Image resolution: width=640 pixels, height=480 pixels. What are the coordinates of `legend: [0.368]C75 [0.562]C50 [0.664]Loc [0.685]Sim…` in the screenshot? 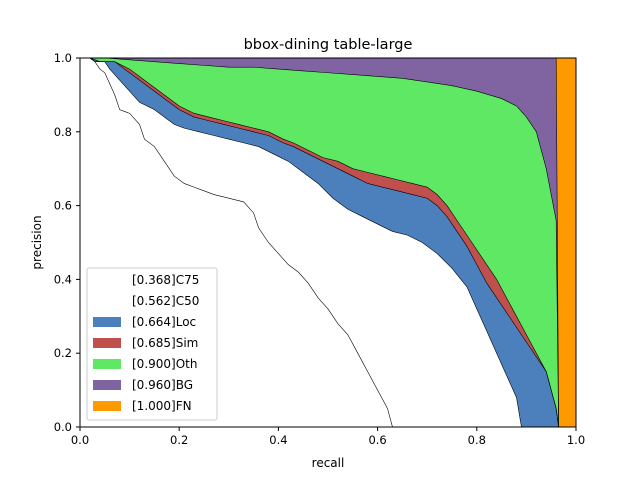 It's located at (152, 344).